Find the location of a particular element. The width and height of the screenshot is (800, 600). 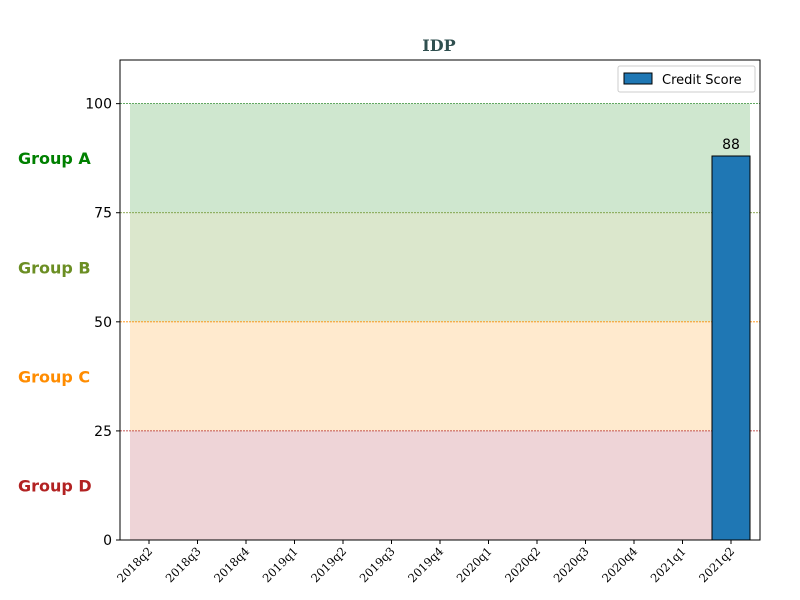

legend-label: Credit Score is located at coordinates (702, 80).